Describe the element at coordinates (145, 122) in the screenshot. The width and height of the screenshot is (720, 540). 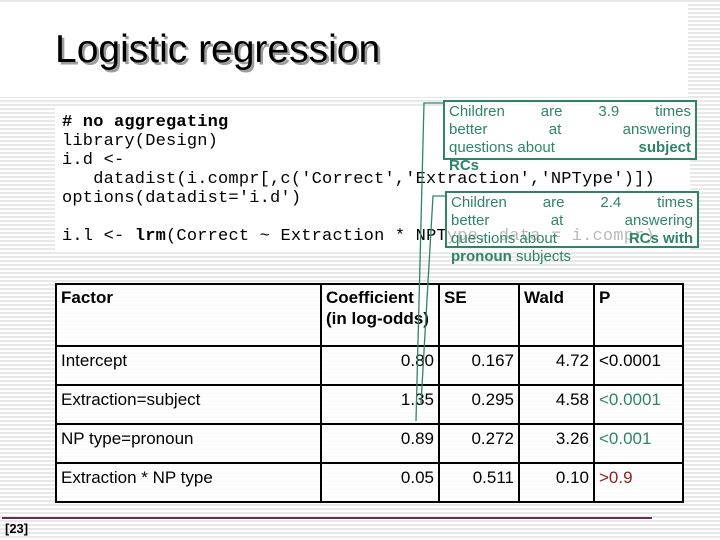
I see `code-line: # no aggregating` at that location.